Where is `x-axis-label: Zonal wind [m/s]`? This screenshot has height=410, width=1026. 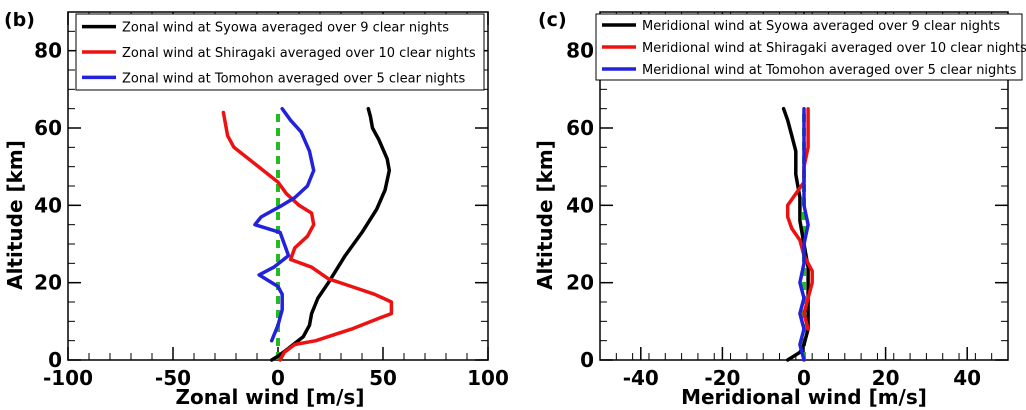
x-axis-label: Zonal wind [m/s] is located at coordinates (270, 397).